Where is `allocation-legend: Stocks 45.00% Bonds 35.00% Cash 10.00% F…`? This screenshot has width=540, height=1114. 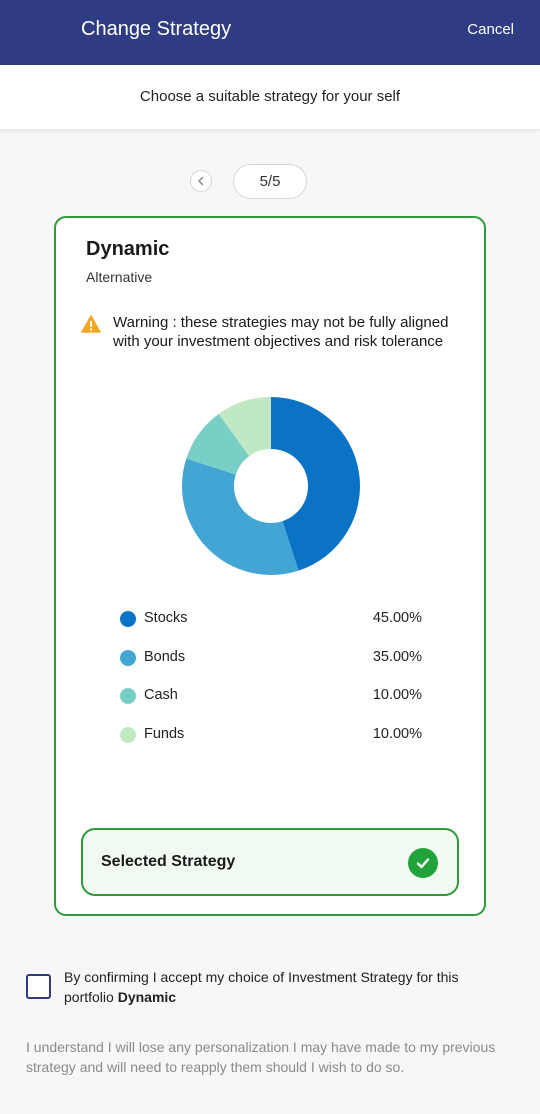 allocation-legend: Stocks 45.00% Bonds 35.00% Cash 10.00% F… is located at coordinates (271, 685).